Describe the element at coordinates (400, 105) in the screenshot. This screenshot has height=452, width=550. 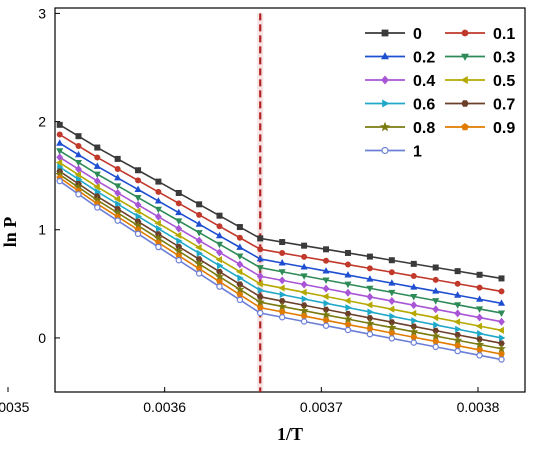
I see `legend-item: 0.6` at that location.